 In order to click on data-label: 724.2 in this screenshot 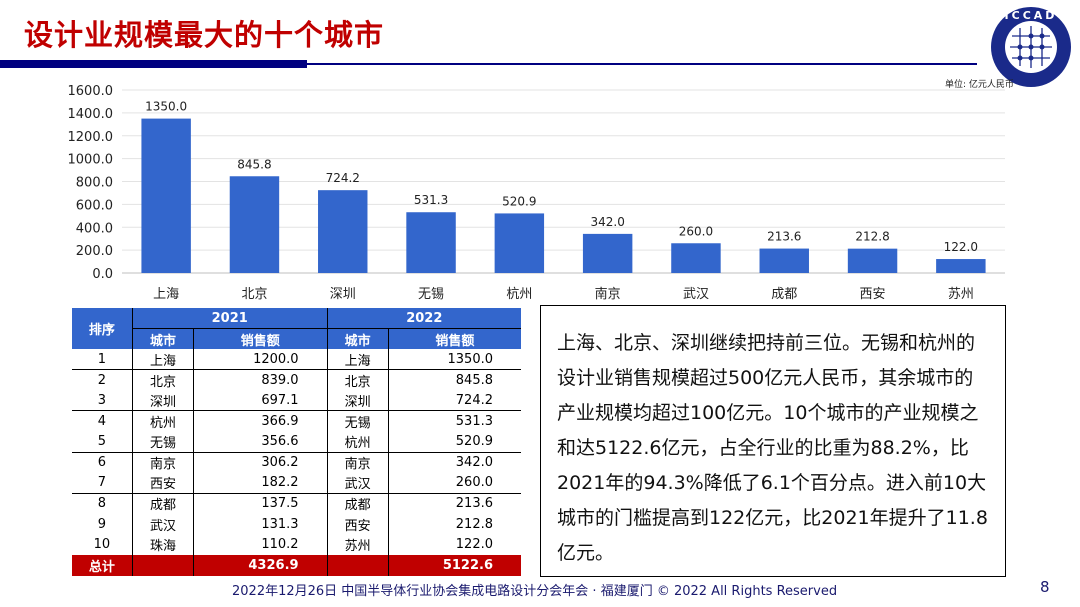, I will do `click(343, 178)`.